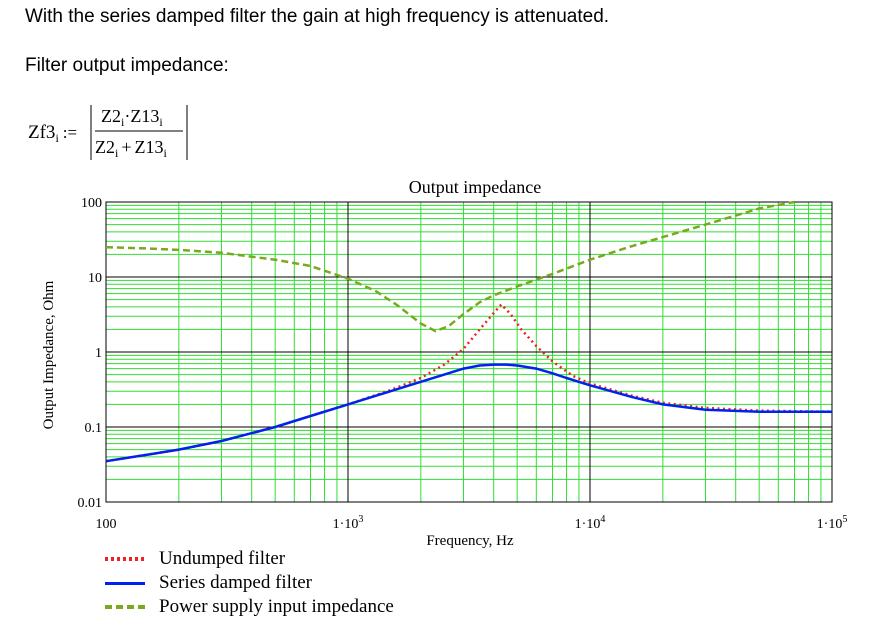  What do you see at coordinates (475, 187) in the screenshot?
I see `chart-title: Output impedance` at bounding box center [475, 187].